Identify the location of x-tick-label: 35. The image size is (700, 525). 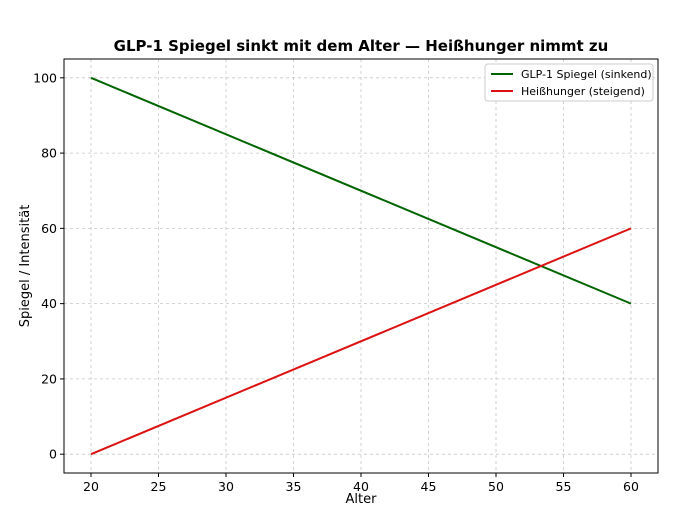
(294, 486).